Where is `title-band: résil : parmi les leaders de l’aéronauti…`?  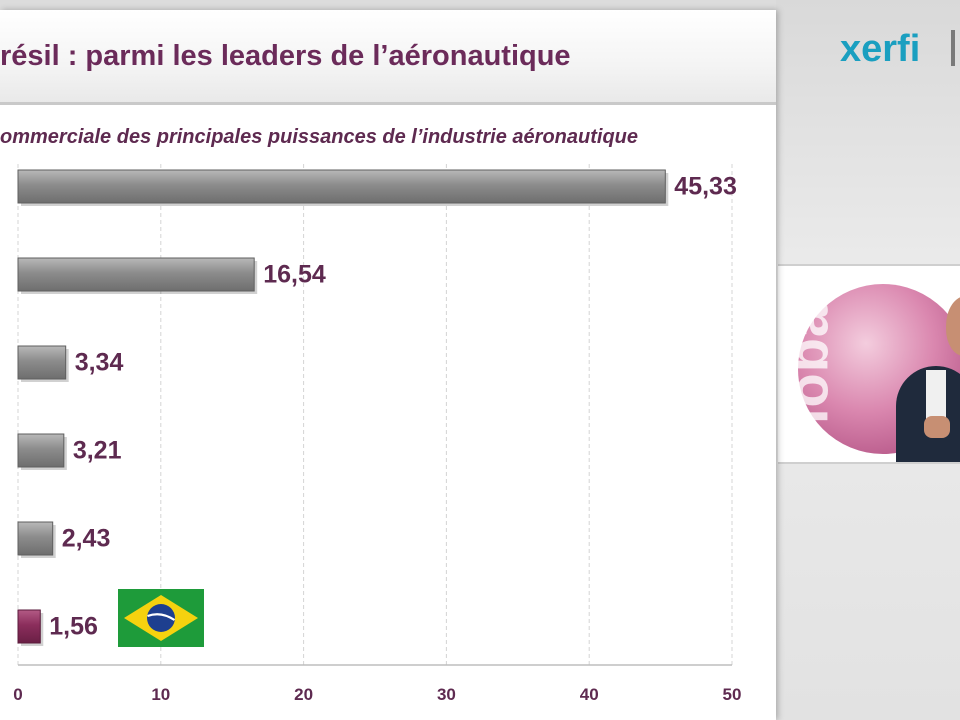 title-band: résil : parmi les leaders de l’aéronauti… is located at coordinates (388, 57).